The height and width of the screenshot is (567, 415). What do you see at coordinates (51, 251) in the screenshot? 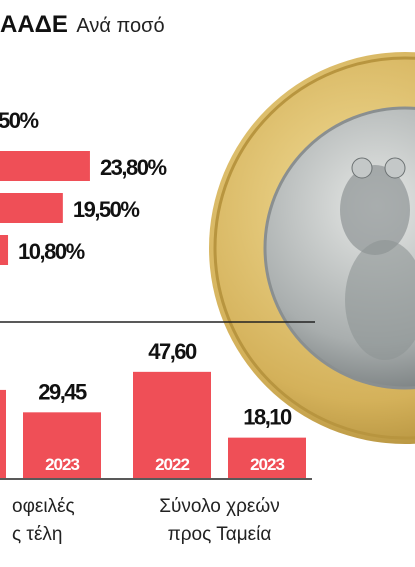
I see `value-label: 10,80%` at bounding box center [51, 251].